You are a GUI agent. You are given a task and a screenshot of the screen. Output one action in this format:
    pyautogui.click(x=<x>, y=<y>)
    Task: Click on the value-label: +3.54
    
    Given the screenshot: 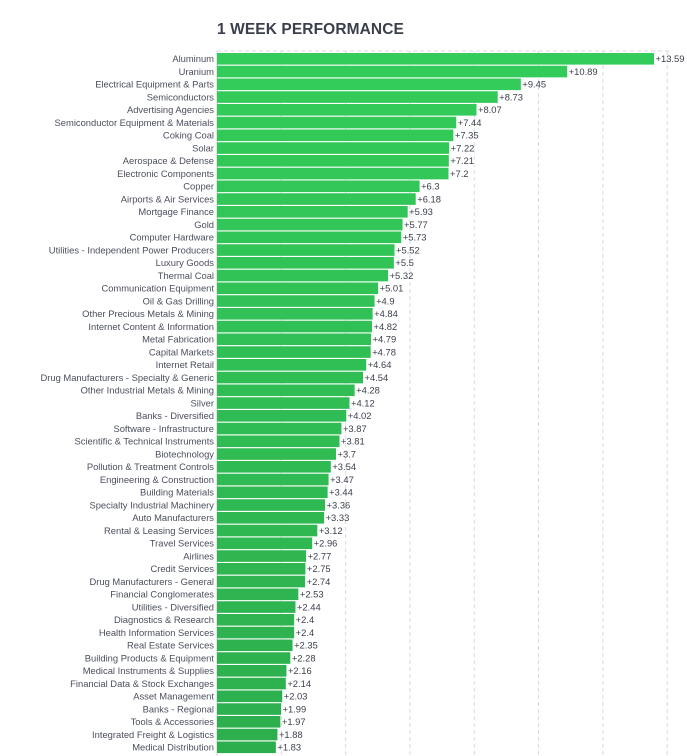 What is the action you would take?
    pyautogui.click(x=344, y=466)
    